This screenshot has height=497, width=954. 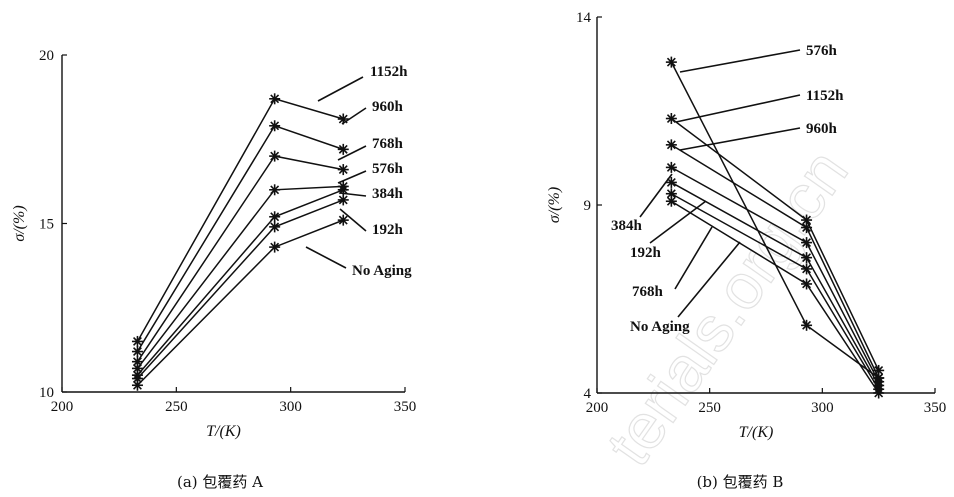 What do you see at coordinates (46, 56) in the screenshot?
I see `y-tick-label: 20` at bounding box center [46, 56].